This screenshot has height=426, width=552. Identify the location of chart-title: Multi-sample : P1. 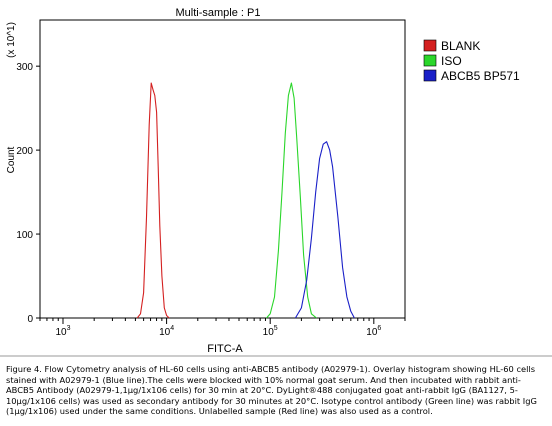
(218, 13).